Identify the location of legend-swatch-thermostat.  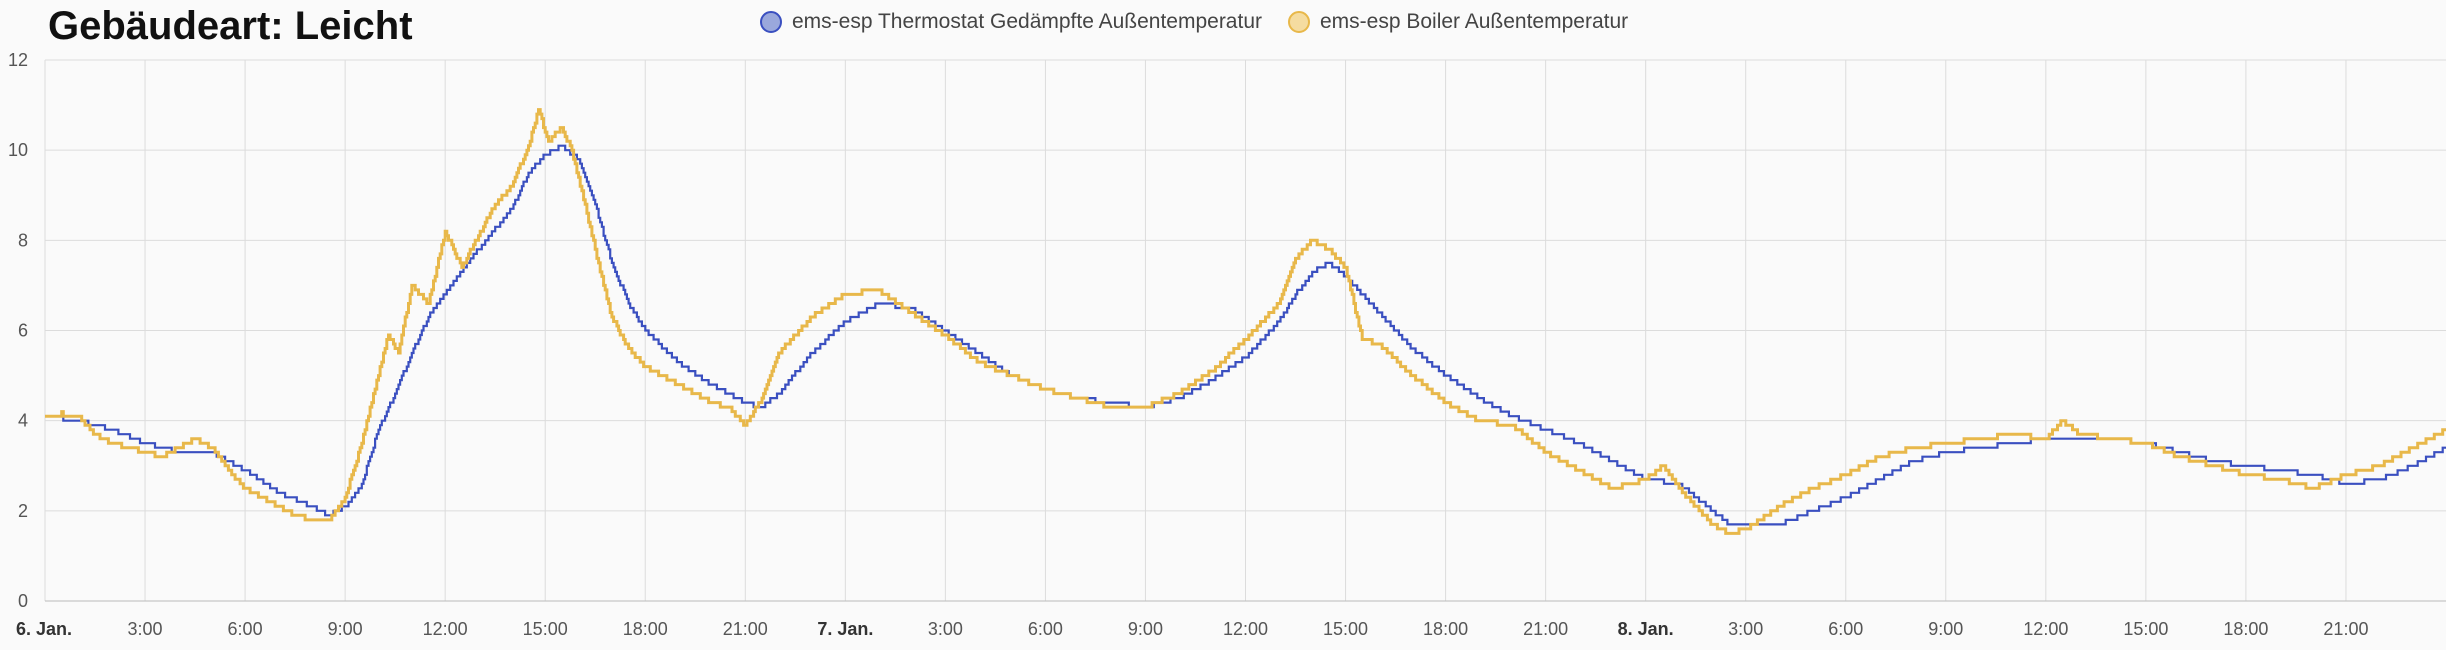
(771, 22).